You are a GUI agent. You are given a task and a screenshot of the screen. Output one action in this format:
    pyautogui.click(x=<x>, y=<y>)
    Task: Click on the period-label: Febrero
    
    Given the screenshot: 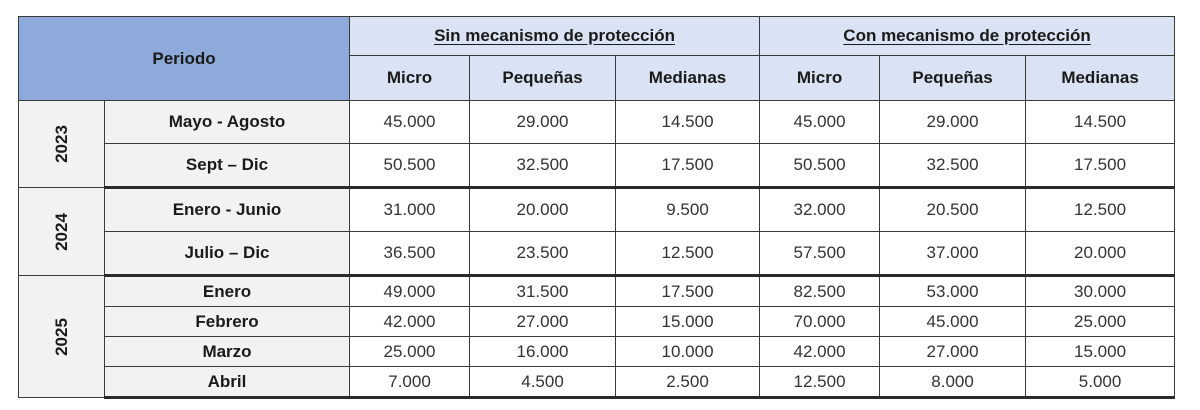 What is the action you would take?
    pyautogui.click(x=227, y=321)
    